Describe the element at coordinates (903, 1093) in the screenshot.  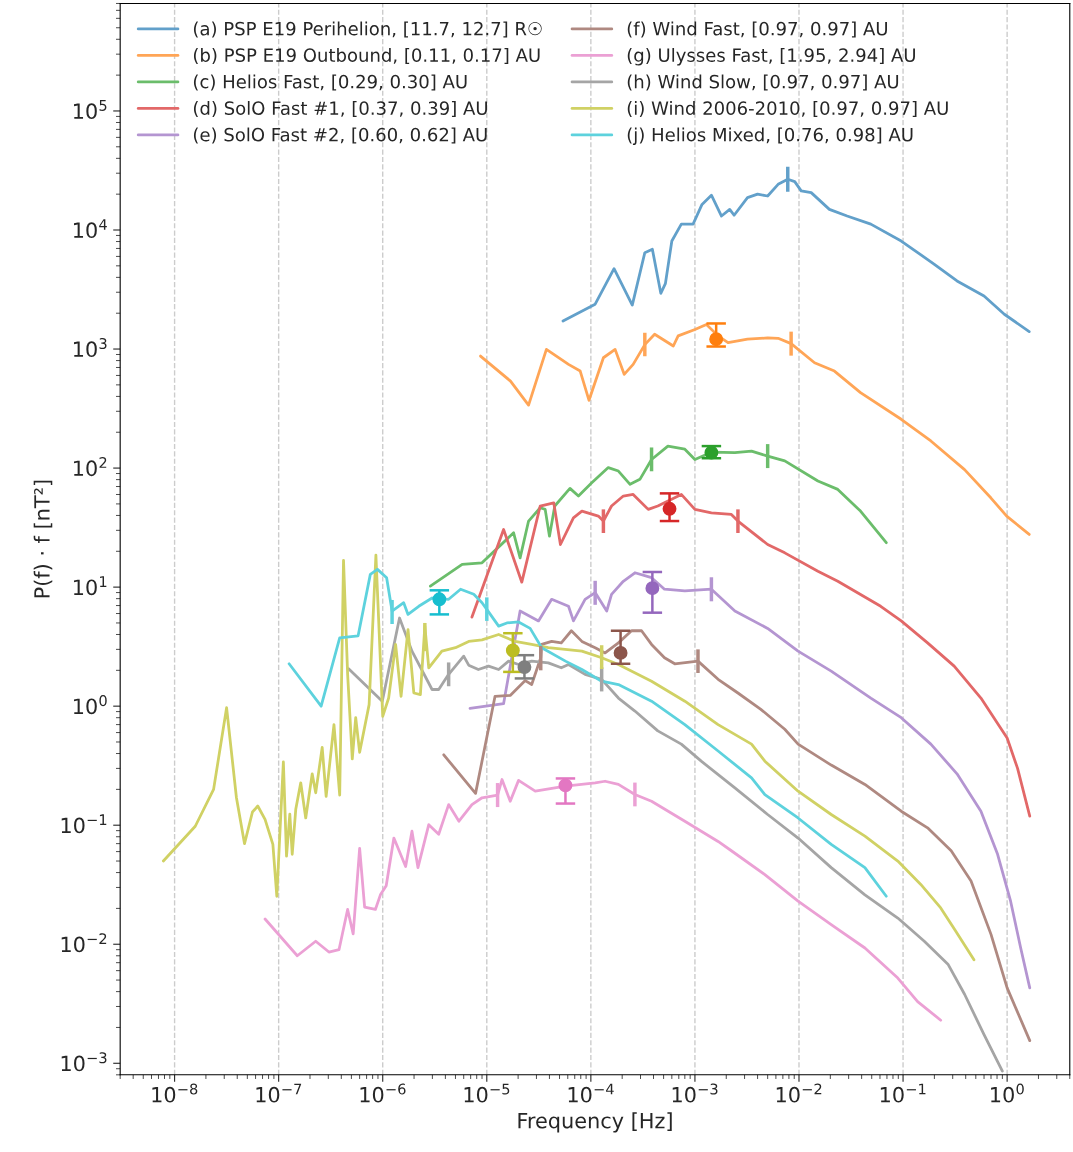
I see `x-tick-label: 10$^{−1}$` at that location.